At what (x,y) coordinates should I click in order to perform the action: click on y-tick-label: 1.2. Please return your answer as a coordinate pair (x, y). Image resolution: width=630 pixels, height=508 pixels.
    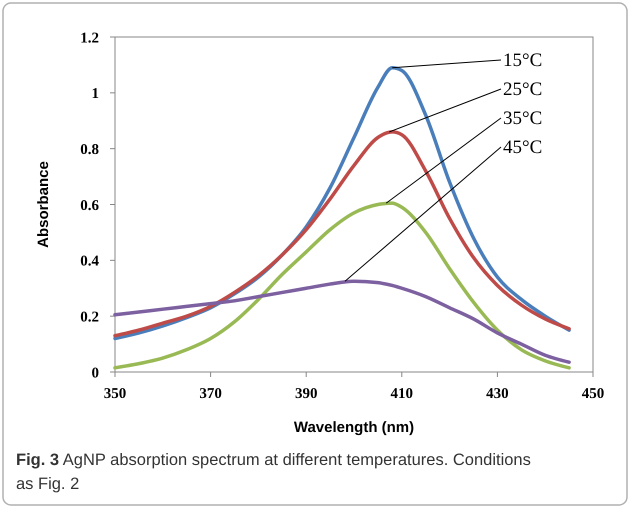
    Looking at the image, I should click on (89, 38).